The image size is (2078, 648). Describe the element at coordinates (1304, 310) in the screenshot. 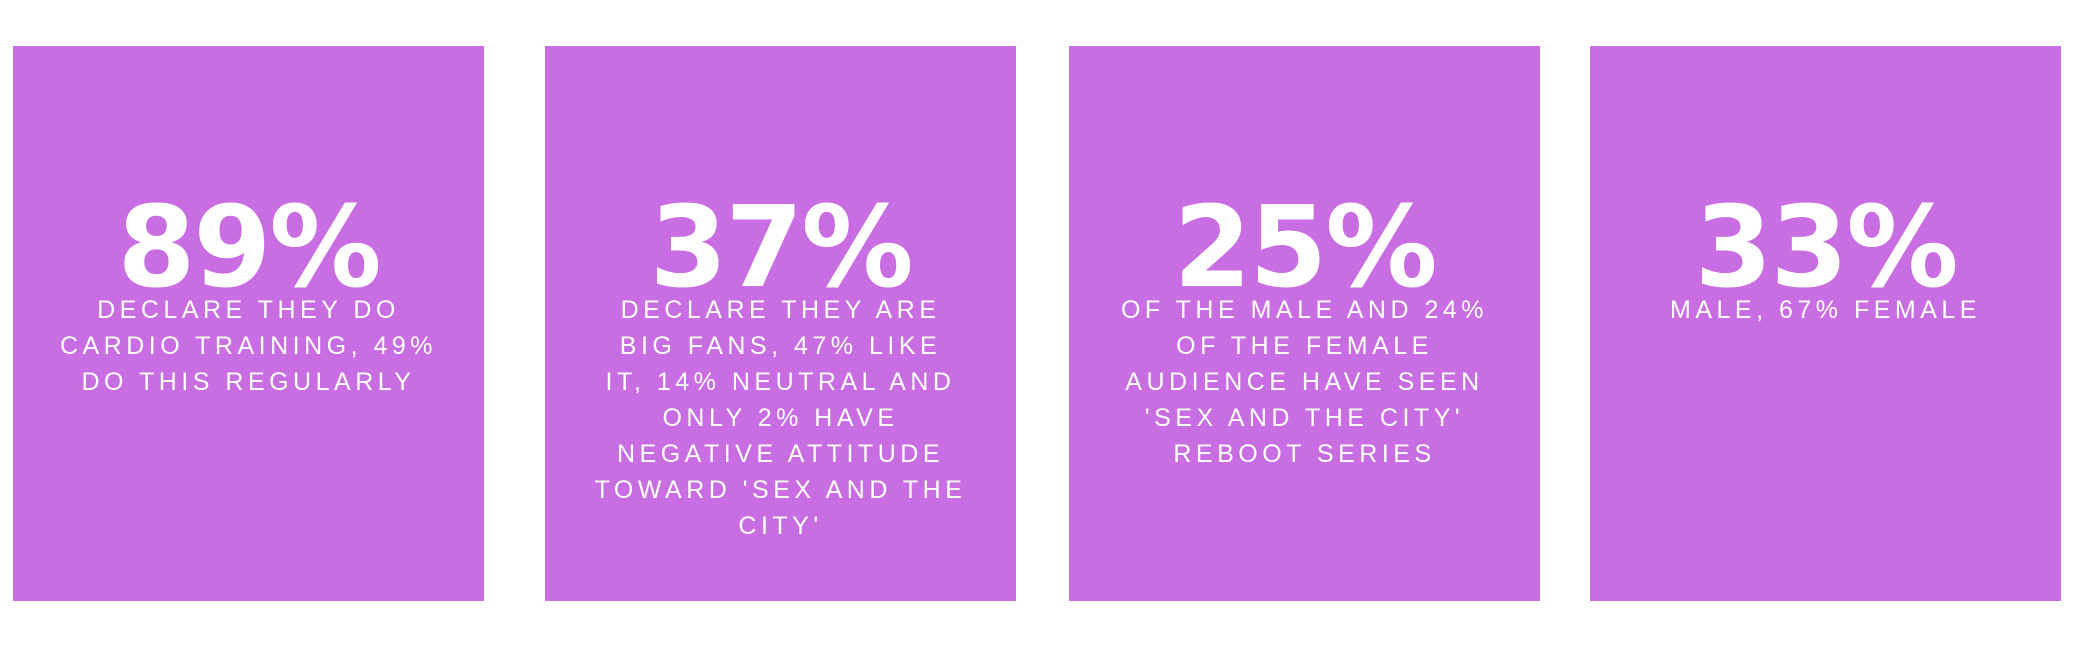

I see `description-line: OF THE MALE AND 24%` at that location.